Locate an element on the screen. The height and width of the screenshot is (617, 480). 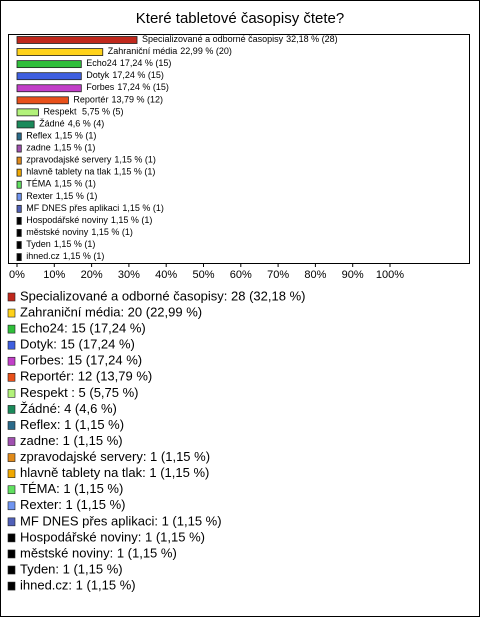
legend-label: hlavně tablety na tlak: 1 (1,15 %) is located at coordinates (114, 472).